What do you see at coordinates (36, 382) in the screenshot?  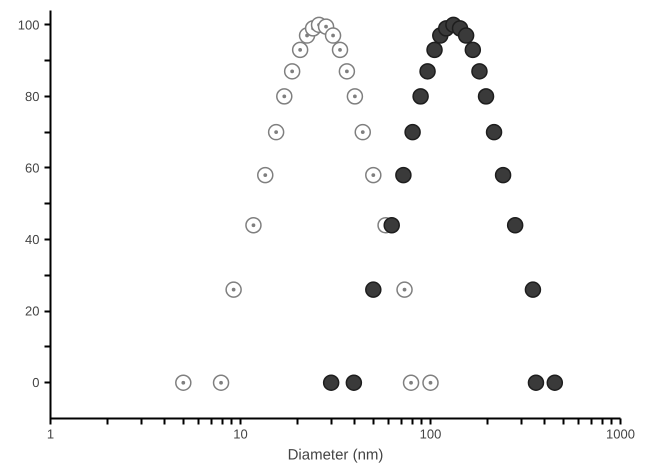 I see `y-tick-label: 0` at bounding box center [36, 382].